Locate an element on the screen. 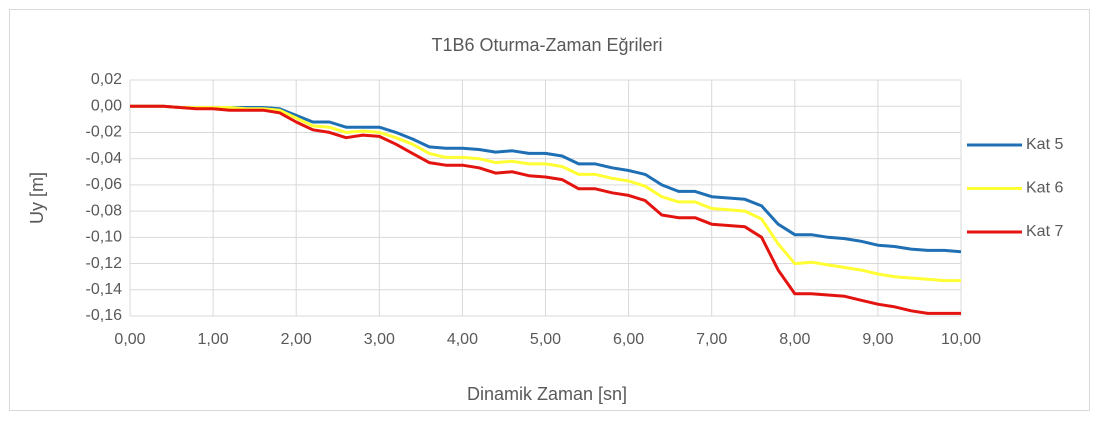 Image resolution: width=1099 pixels, height=426 pixels. x-tick-label: 8,00 is located at coordinates (794, 339).